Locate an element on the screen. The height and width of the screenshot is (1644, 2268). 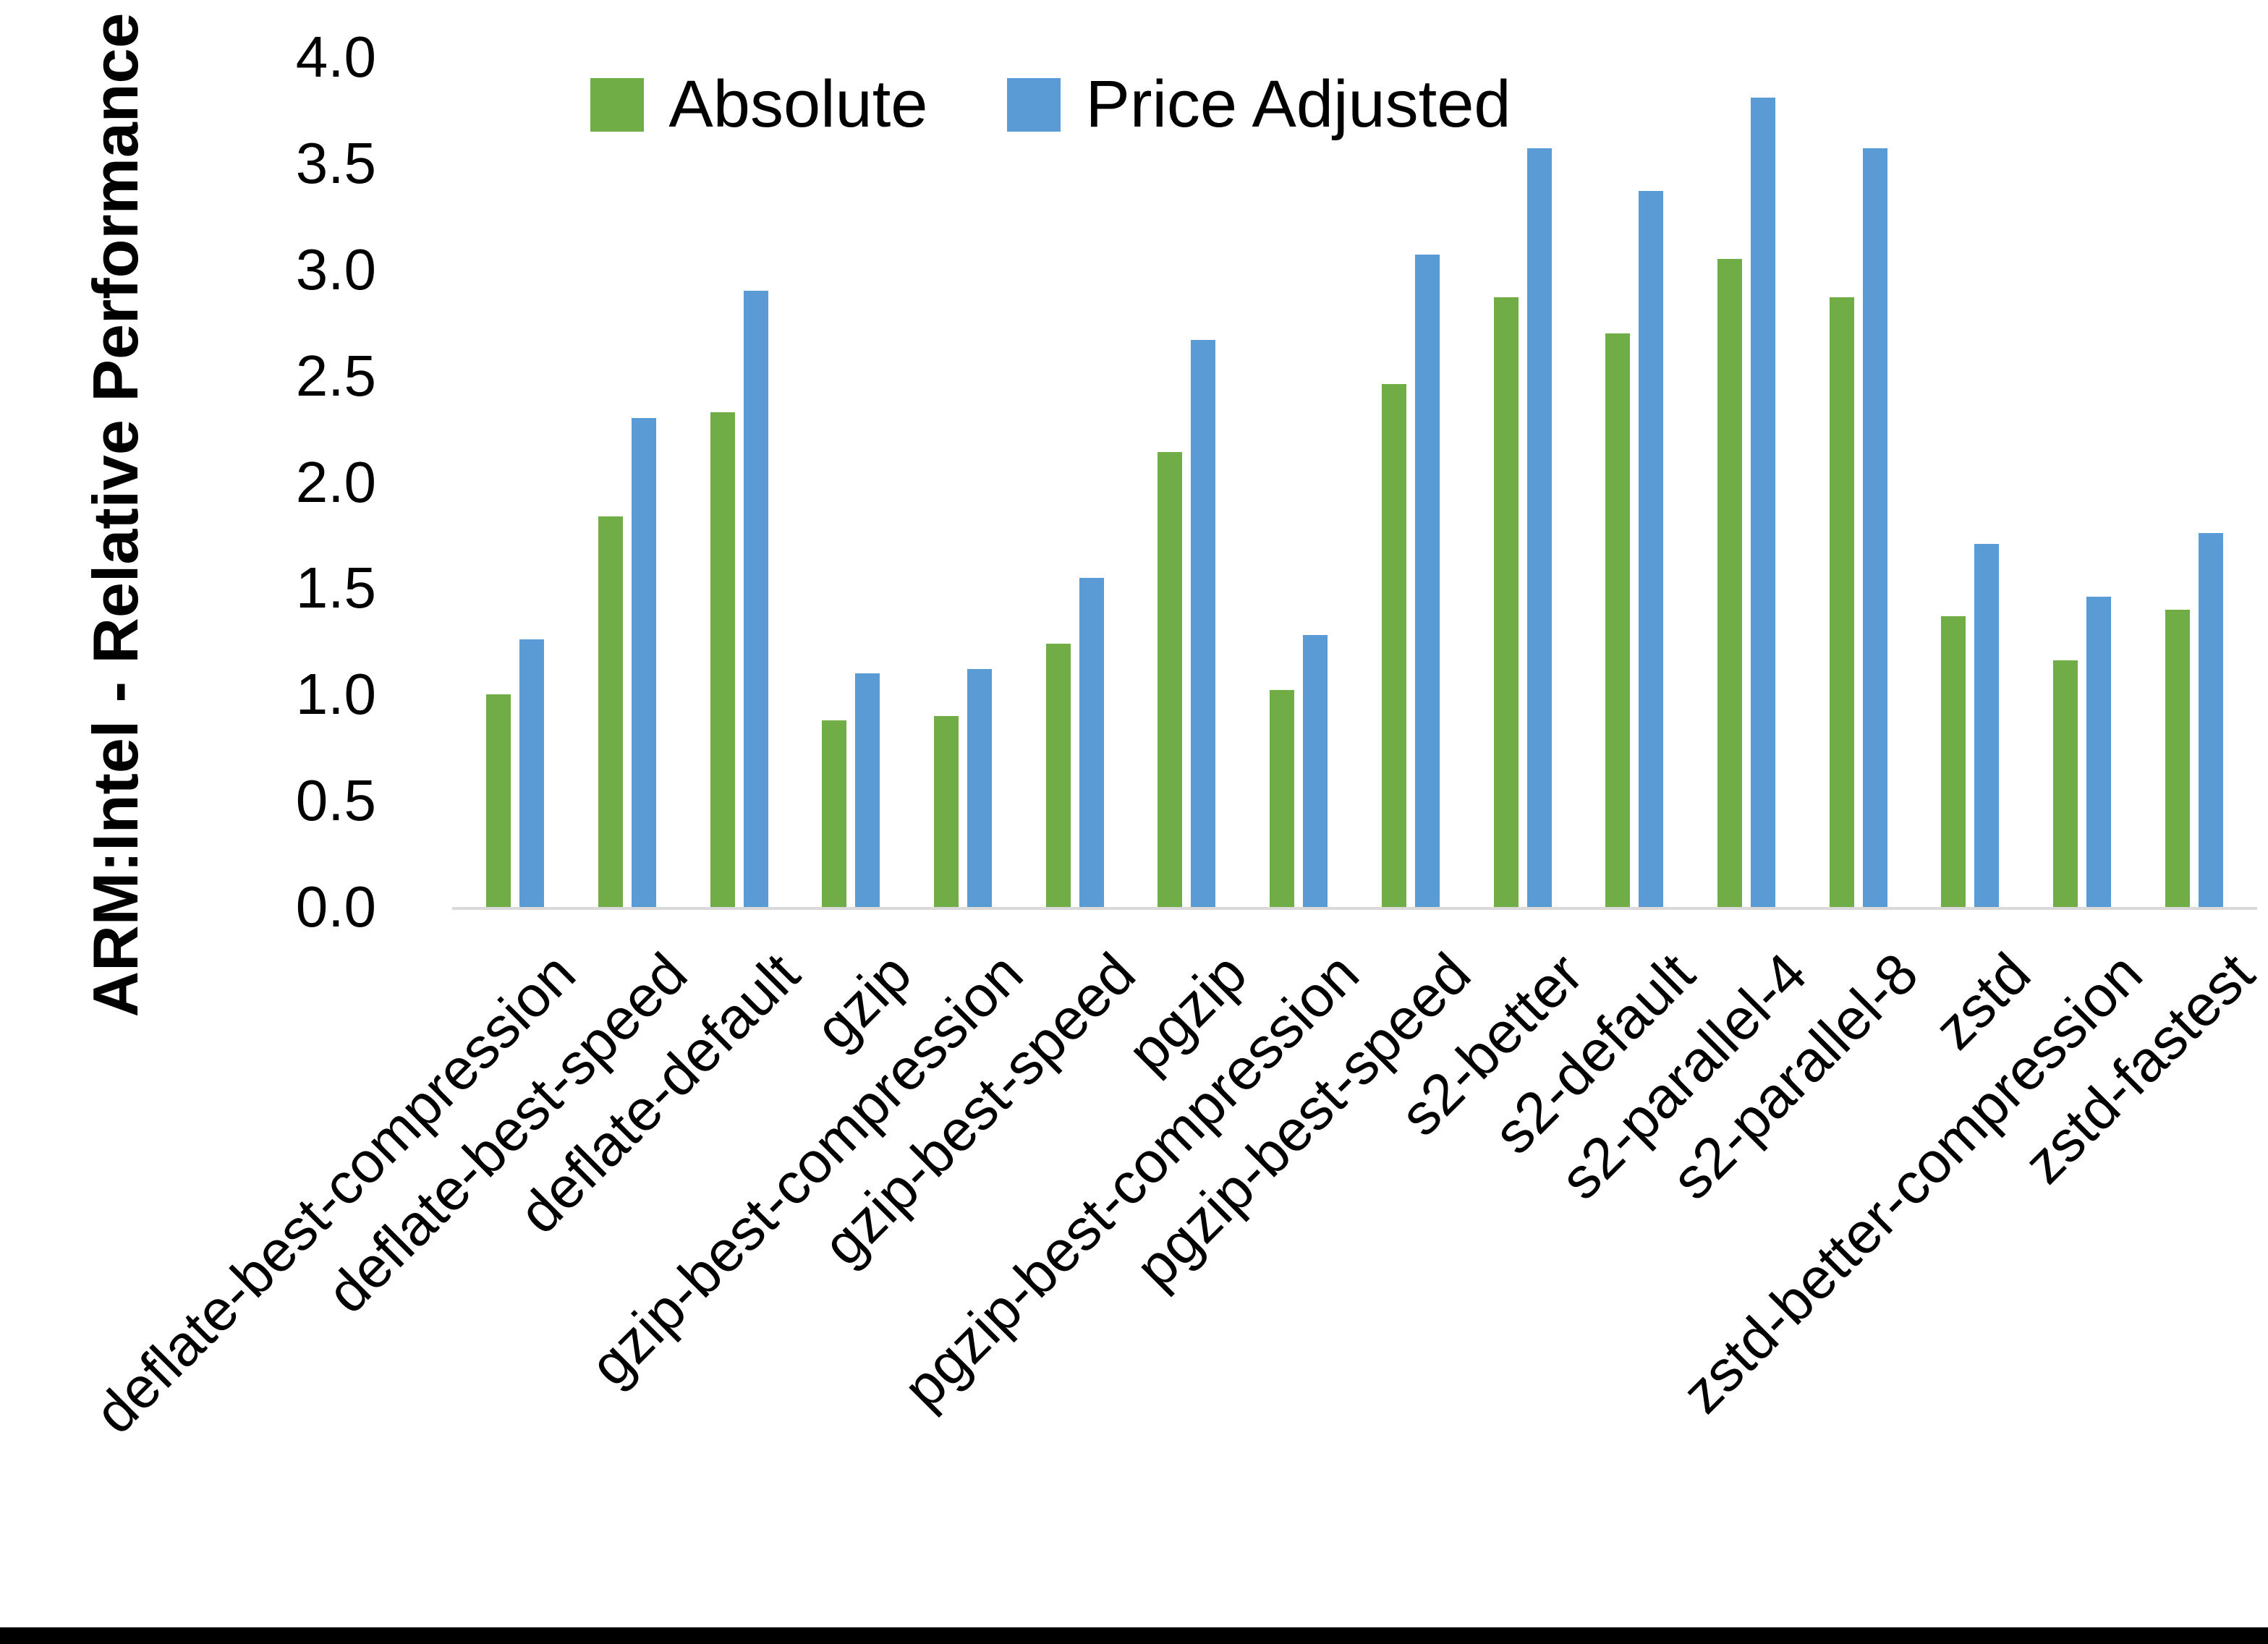
bar-absolute-deflate-best-speed is located at coordinates (611, 711).